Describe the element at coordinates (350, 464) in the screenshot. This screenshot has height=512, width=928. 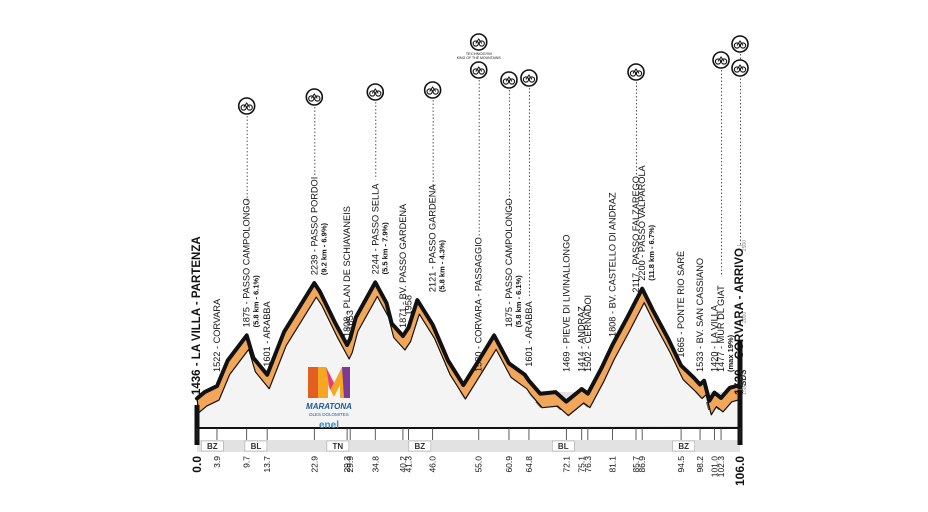
I see `distance-tick-label: 29.9` at that location.